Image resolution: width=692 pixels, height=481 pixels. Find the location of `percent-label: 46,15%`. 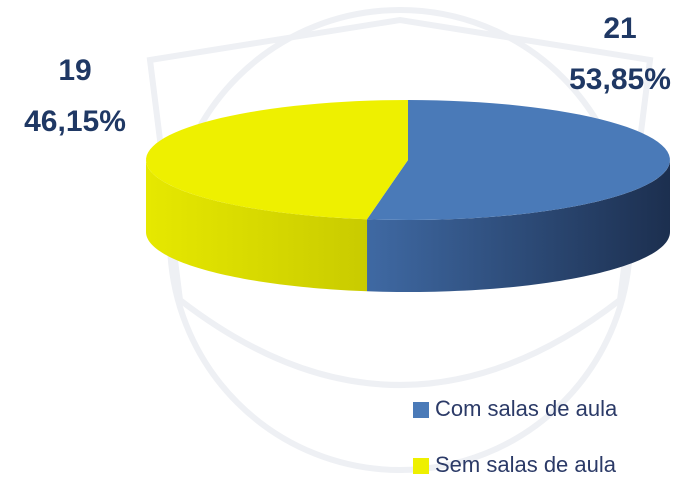

percent-label: 46,15% is located at coordinates (75, 121).